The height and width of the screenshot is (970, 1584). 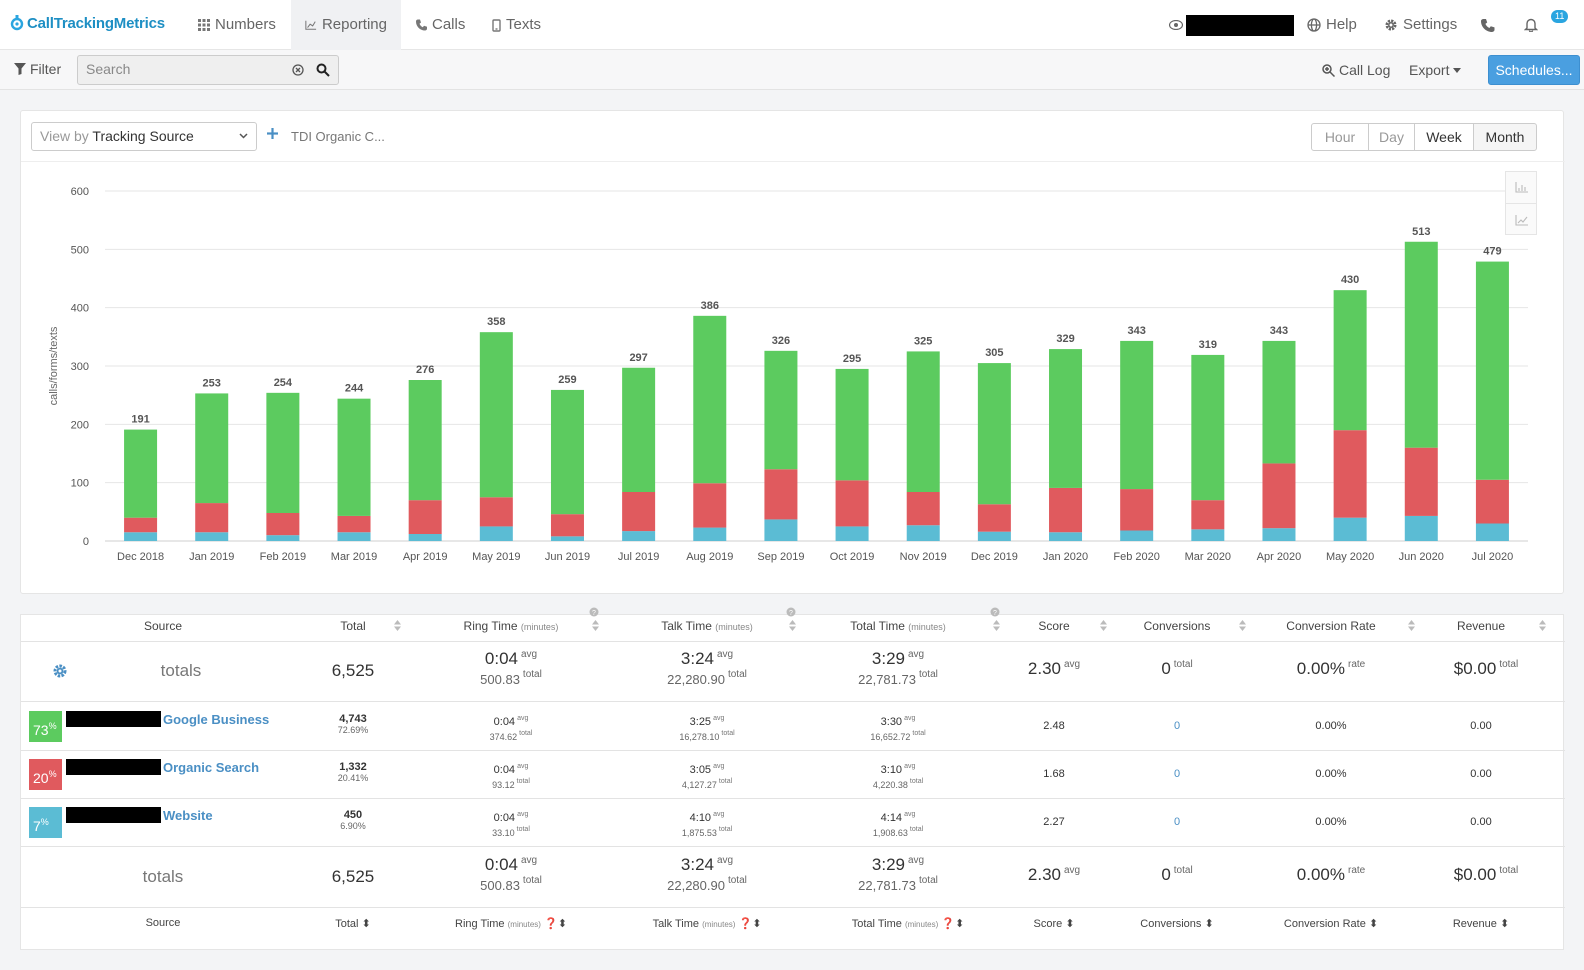 I want to click on row-score: 2.48, so click(x=1054, y=726).